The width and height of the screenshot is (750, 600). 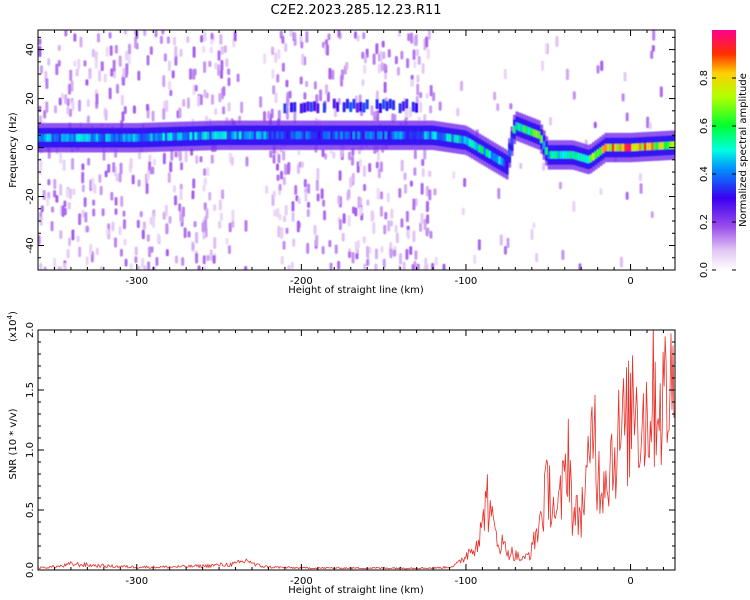 What do you see at coordinates (30, 49) in the screenshot?
I see `y-tick-label: 40` at bounding box center [30, 49].